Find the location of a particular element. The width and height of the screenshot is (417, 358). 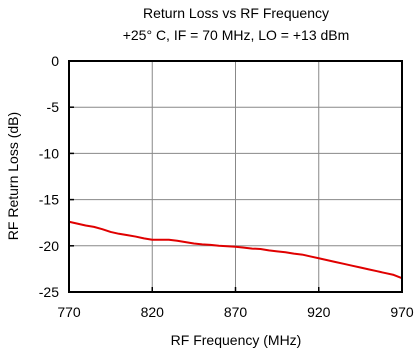

x-tick-label: 920 is located at coordinates (319, 312).